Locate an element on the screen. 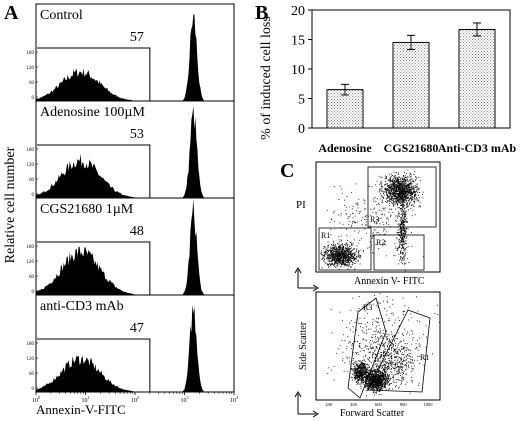 The height and width of the screenshot is (421, 520). histogram-1: 0 60 120 180 57 Control is located at coordinates (131, 52).